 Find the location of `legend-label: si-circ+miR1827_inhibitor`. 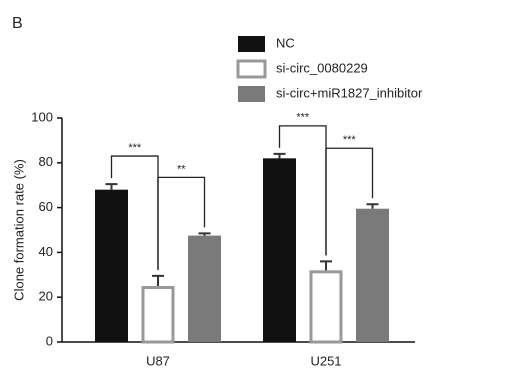

legend-label: si-circ+miR1827_inhibitor is located at coordinates (349, 92).